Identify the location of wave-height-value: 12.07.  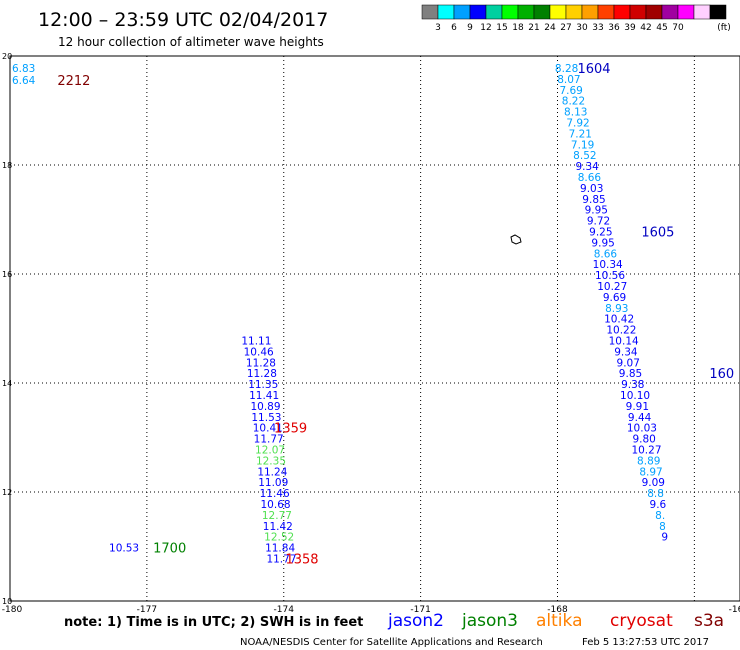
(270, 450).